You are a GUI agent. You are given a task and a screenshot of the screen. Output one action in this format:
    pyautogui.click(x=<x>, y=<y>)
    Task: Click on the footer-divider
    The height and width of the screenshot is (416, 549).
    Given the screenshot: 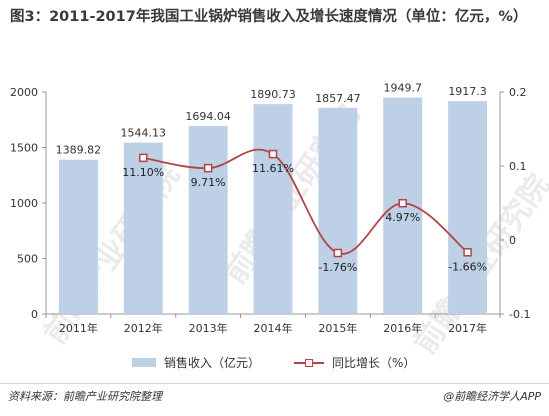 What is the action you would take?
    pyautogui.click(x=274, y=383)
    